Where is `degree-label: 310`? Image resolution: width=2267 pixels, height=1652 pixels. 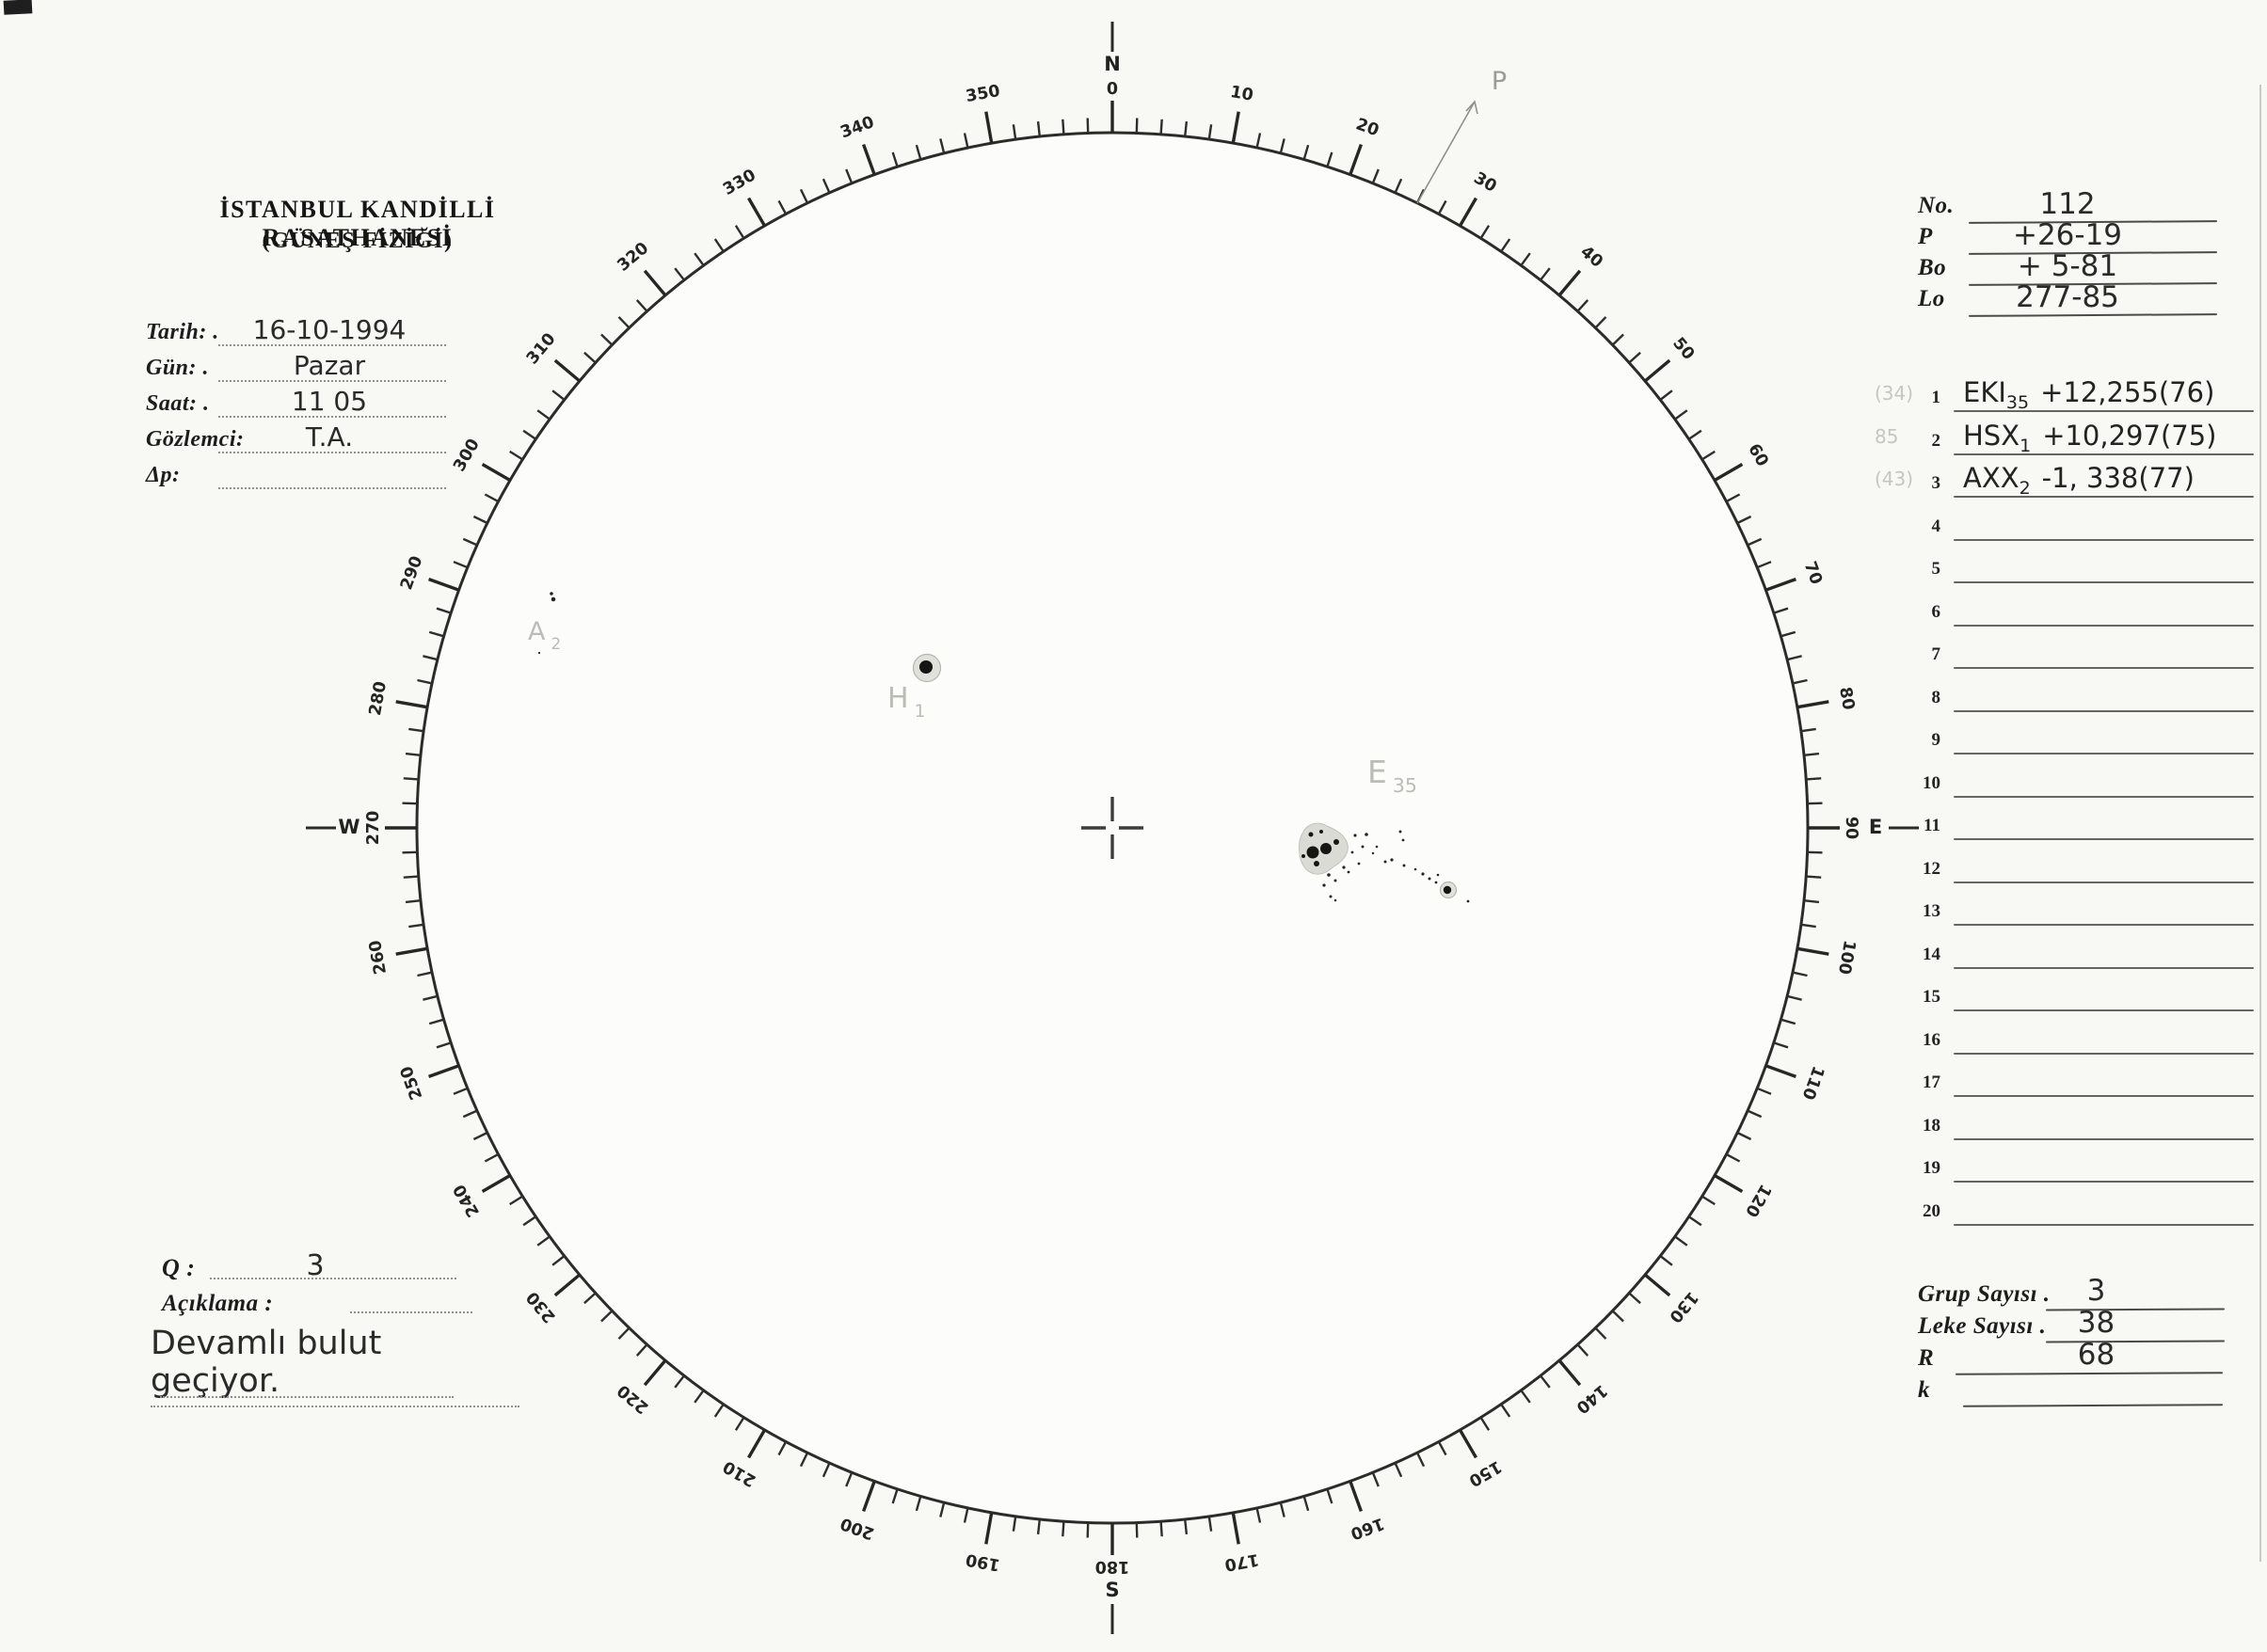 degree-label: 310 is located at coordinates (541, 348).